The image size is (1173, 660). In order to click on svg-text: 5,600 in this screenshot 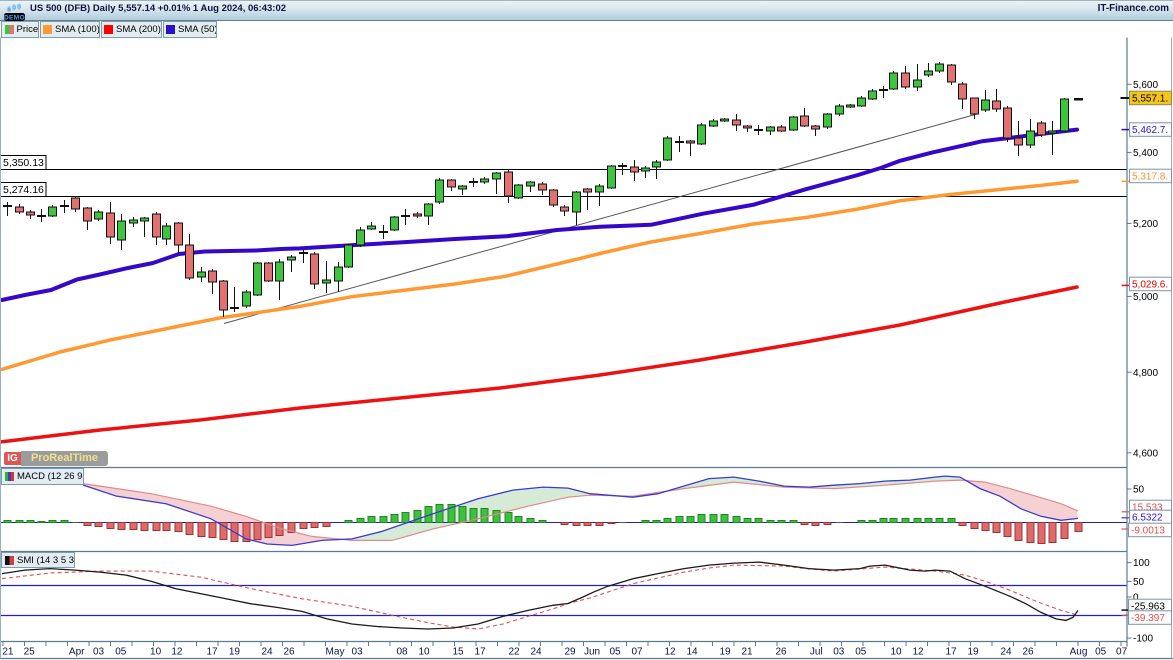, I will do `click(1145, 85)`.